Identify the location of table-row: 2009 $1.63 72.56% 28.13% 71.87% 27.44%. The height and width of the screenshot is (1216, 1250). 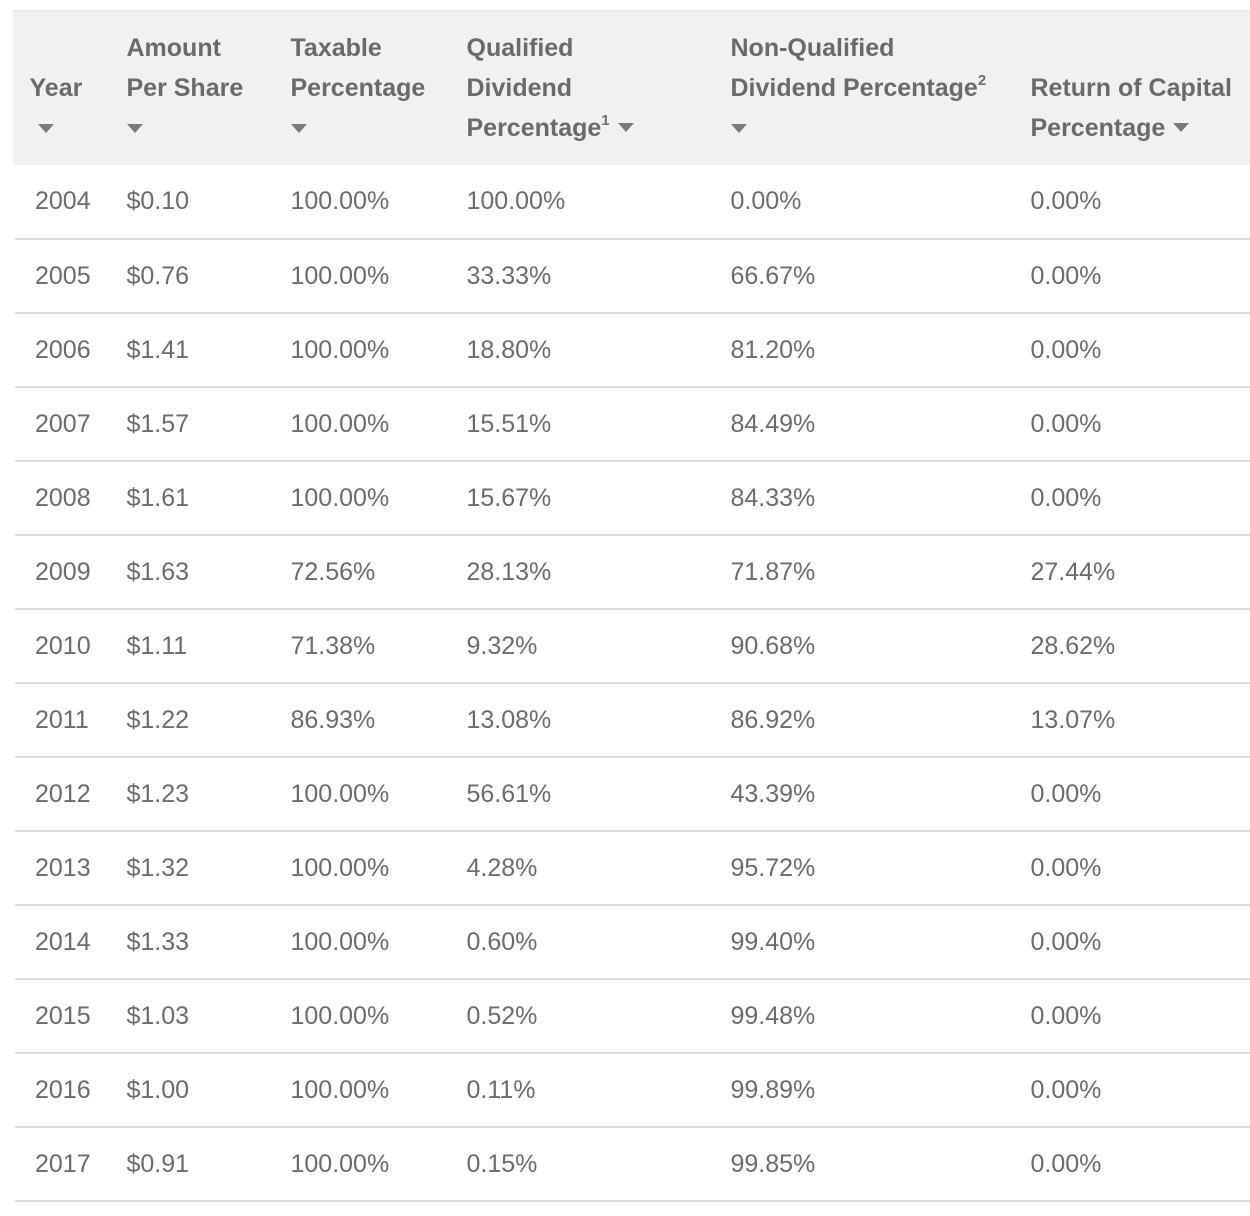
(631, 572).